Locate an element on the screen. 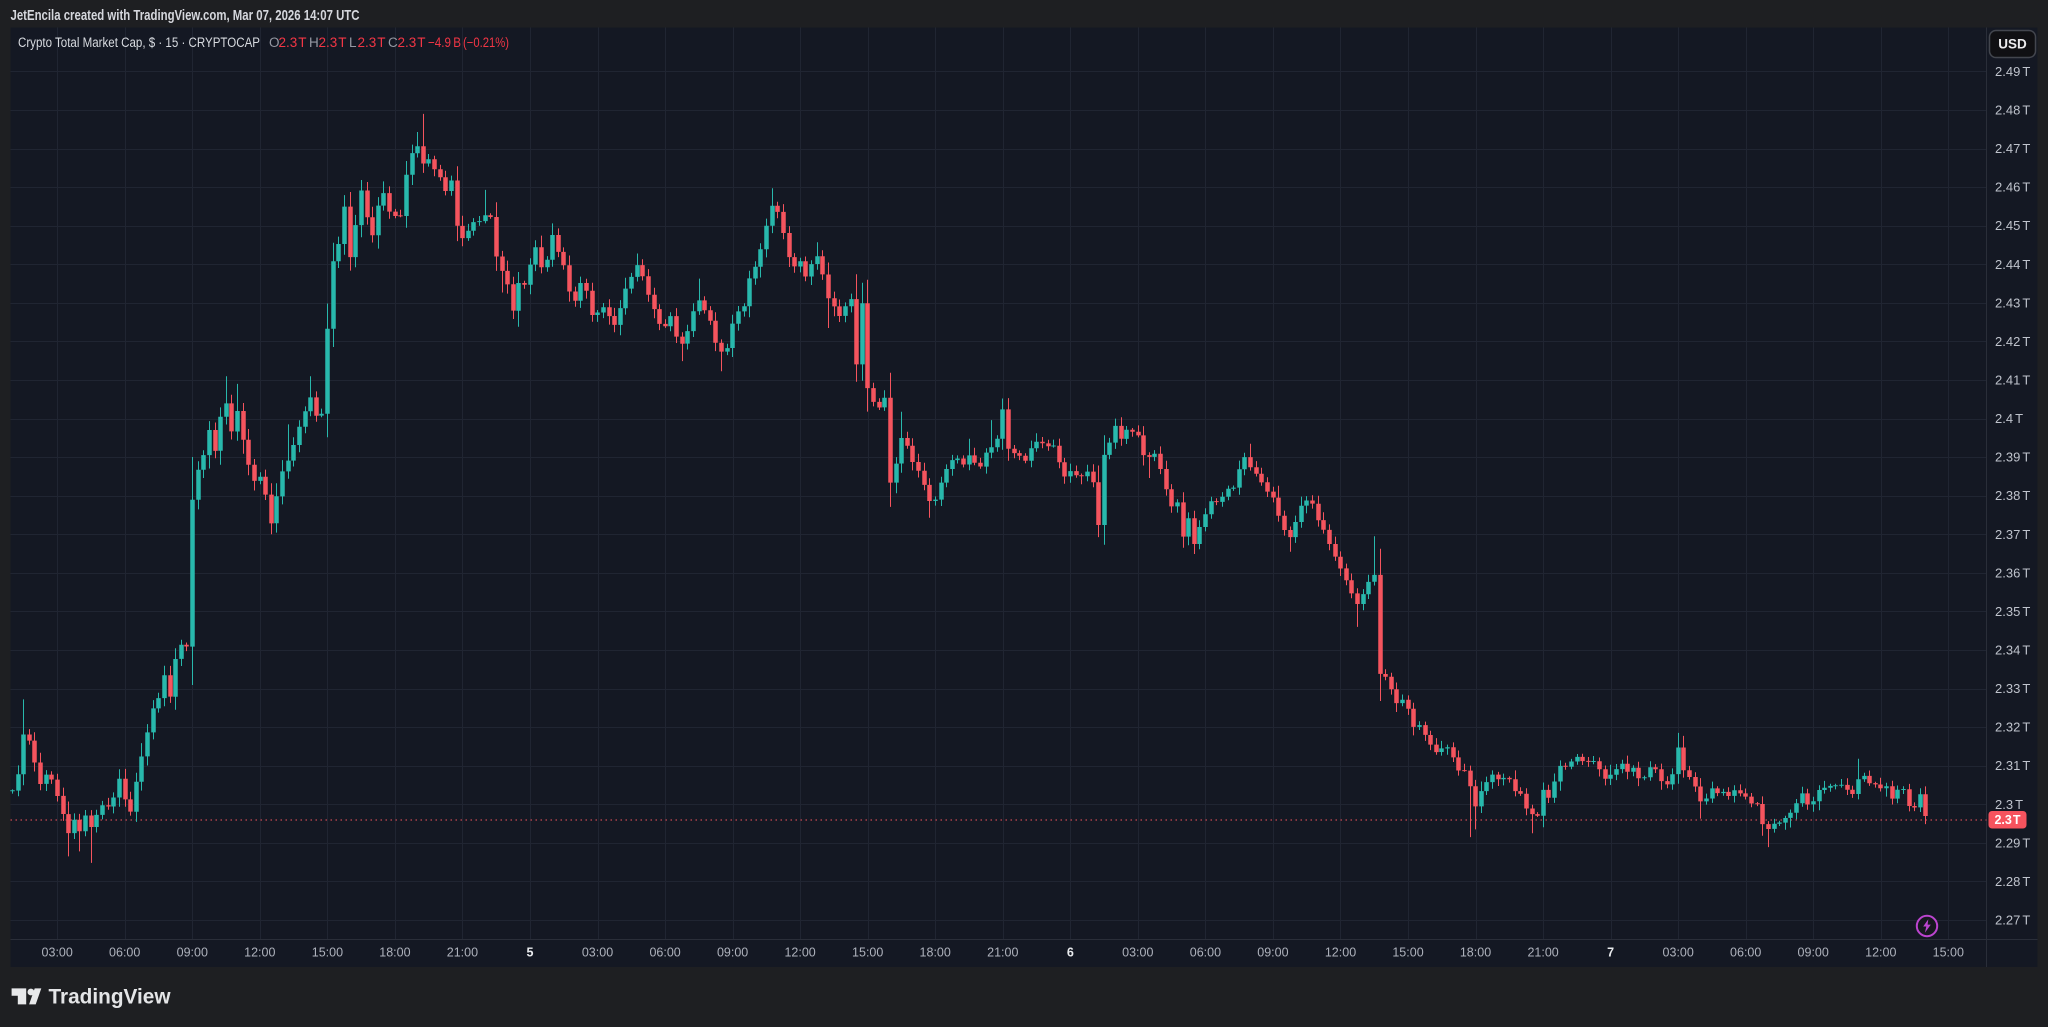  svg-text: C is located at coordinates (393, 42).